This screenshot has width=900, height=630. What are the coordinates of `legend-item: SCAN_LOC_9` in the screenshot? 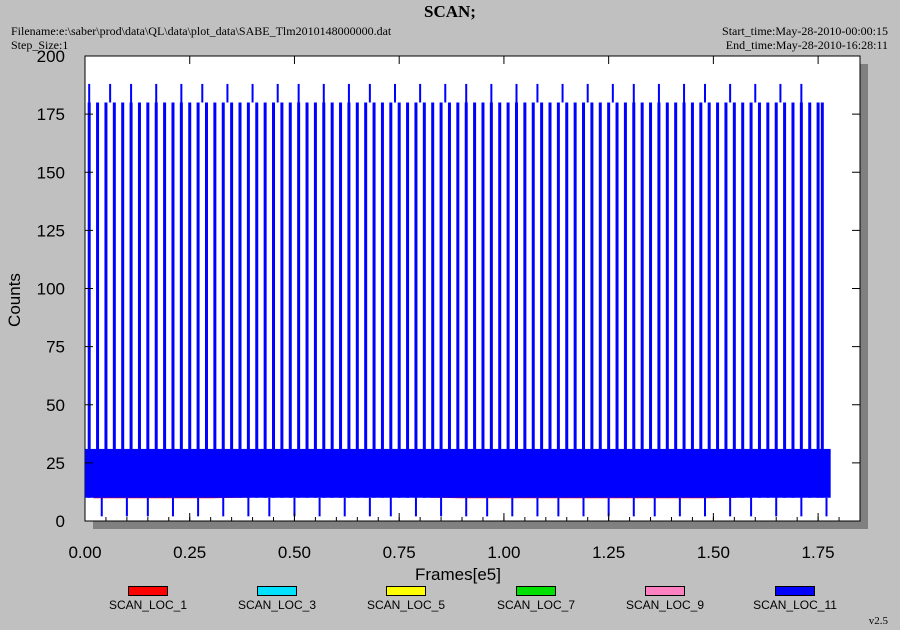 It's located at (665, 599).